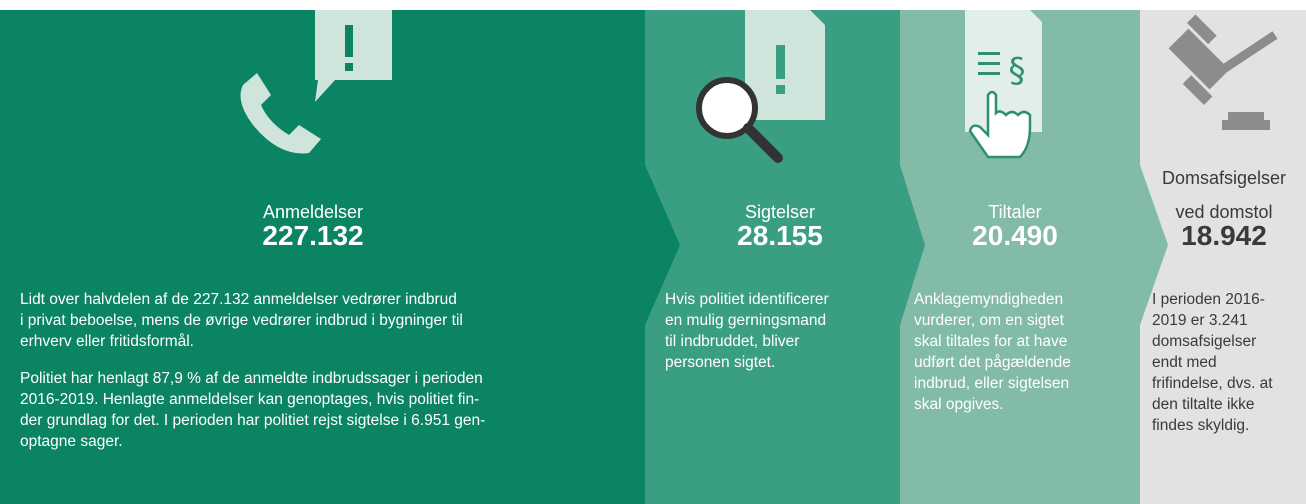 The height and width of the screenshot is (504, 1306). What do you see at coordinates (1223, 257) in the screenshot?
I see `panel-bg` at bounding box center [1223, 257].